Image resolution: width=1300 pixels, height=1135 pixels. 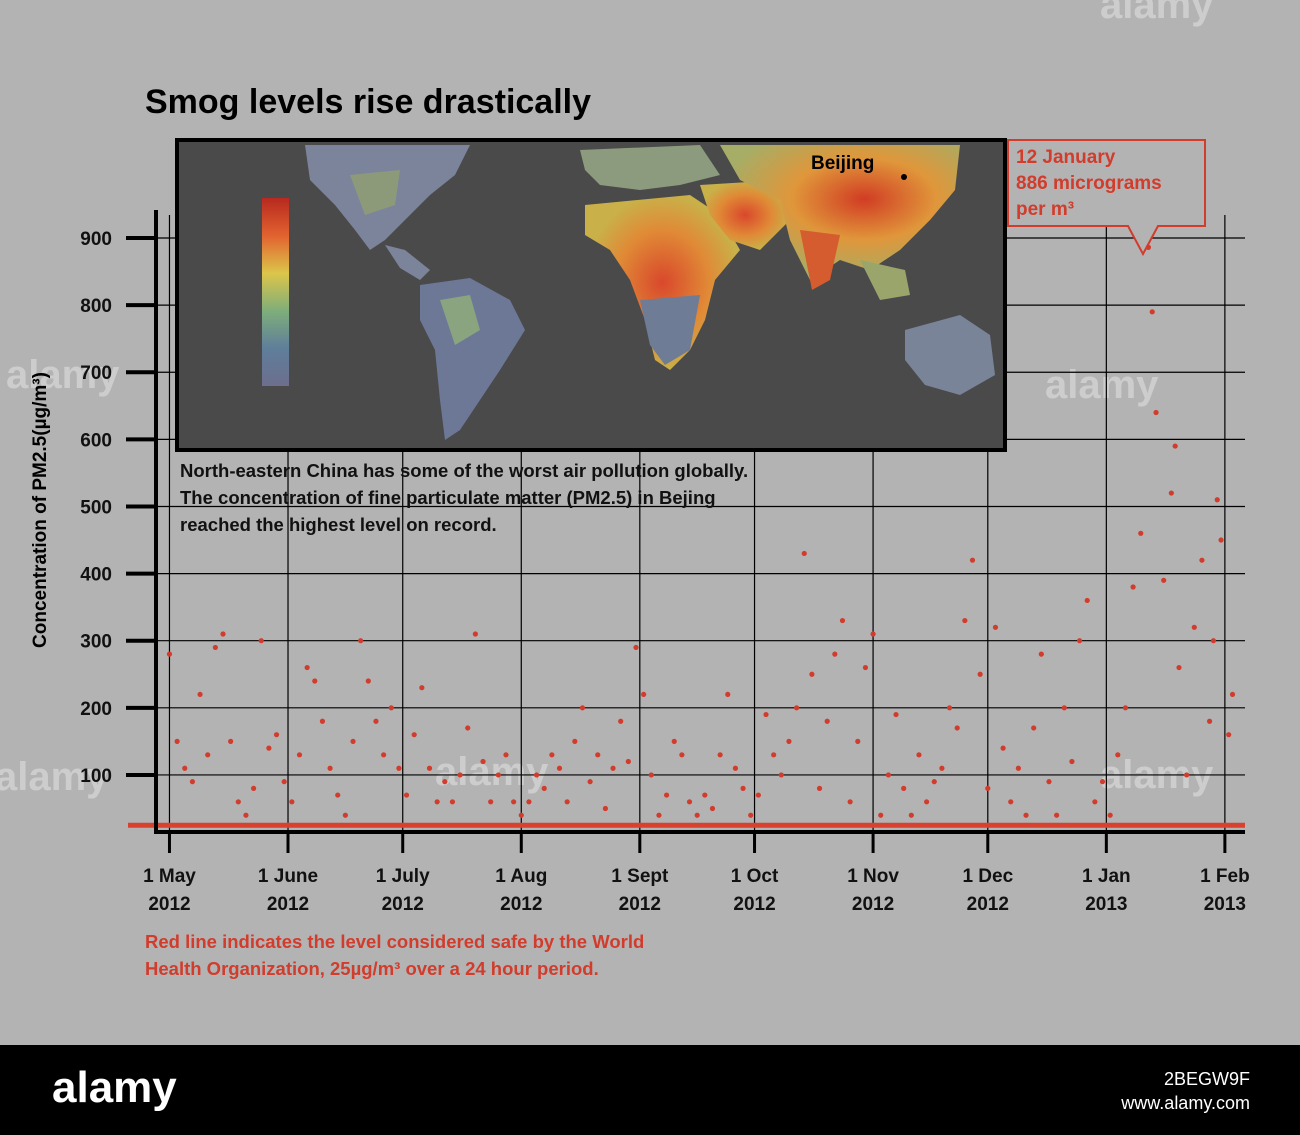 I want to click on x-tick-label: 2013, so click(x=1225, y=904).